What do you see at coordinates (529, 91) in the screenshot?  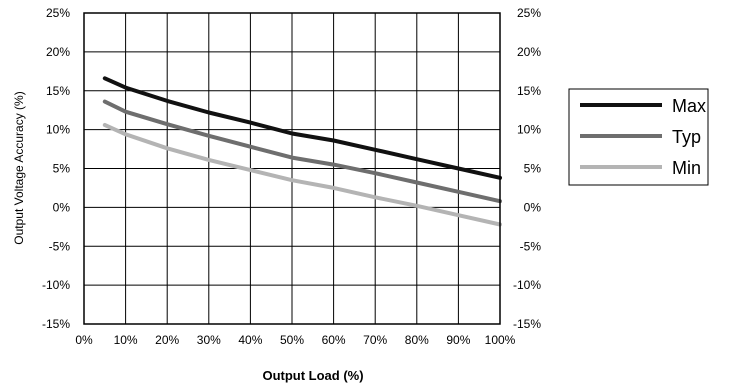 I see `y-tick-label-right: 15%` at bounding box center [529, 91].